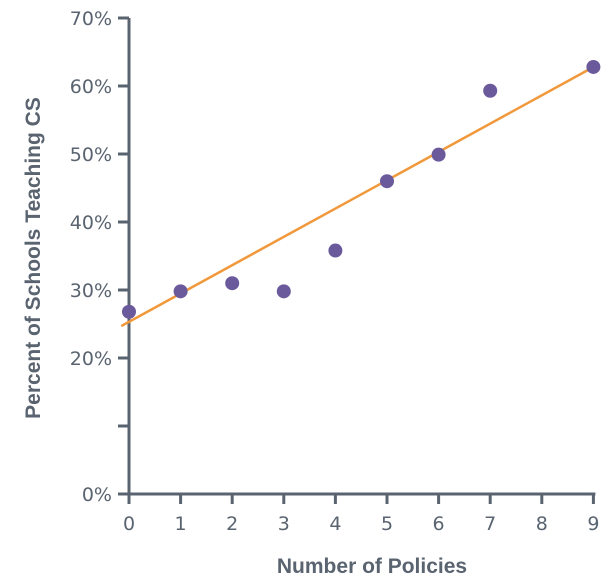 Image resolution: width=613 pixels, height=578 pixels. What do you see at coordinates (232, 524) in the screenshot?
I see `x-tick-label: 2` at bounding box center [232, 524].